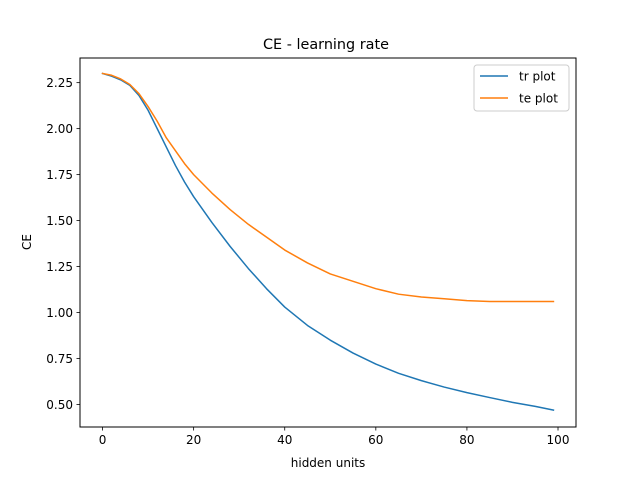  I want to click on y-tick-label: 2.00, so click(59, 129).